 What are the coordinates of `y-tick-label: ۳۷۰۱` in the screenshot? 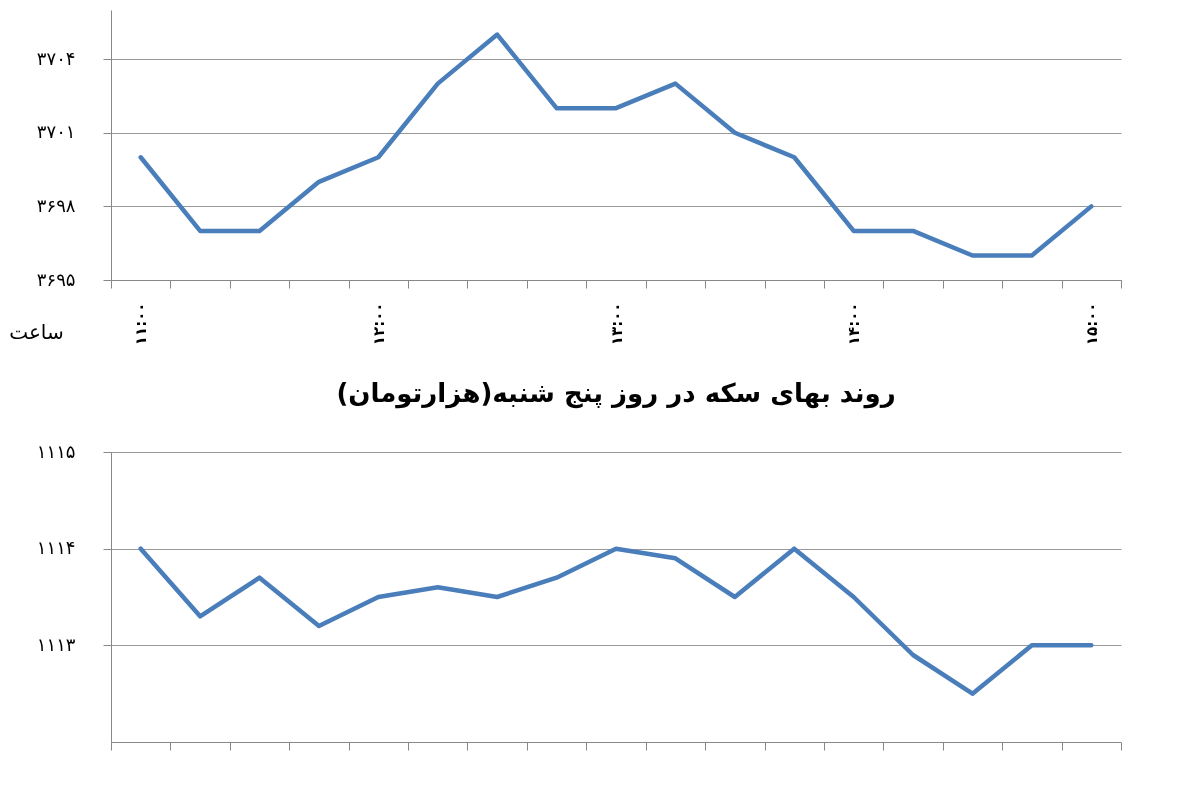 It's located at (56, 132).